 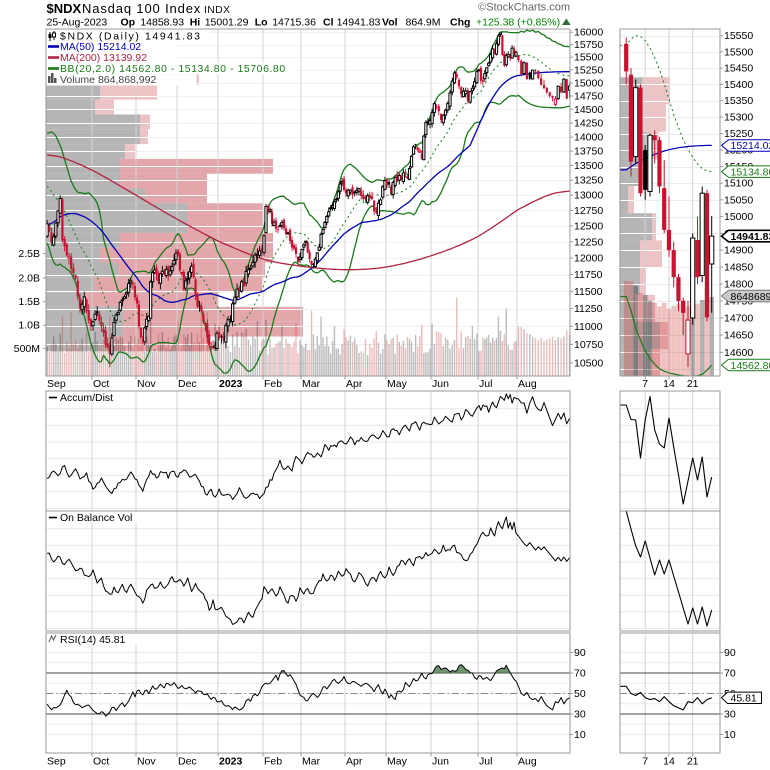 I want to click on svg-text: 11250, so click(x=588, y=309).